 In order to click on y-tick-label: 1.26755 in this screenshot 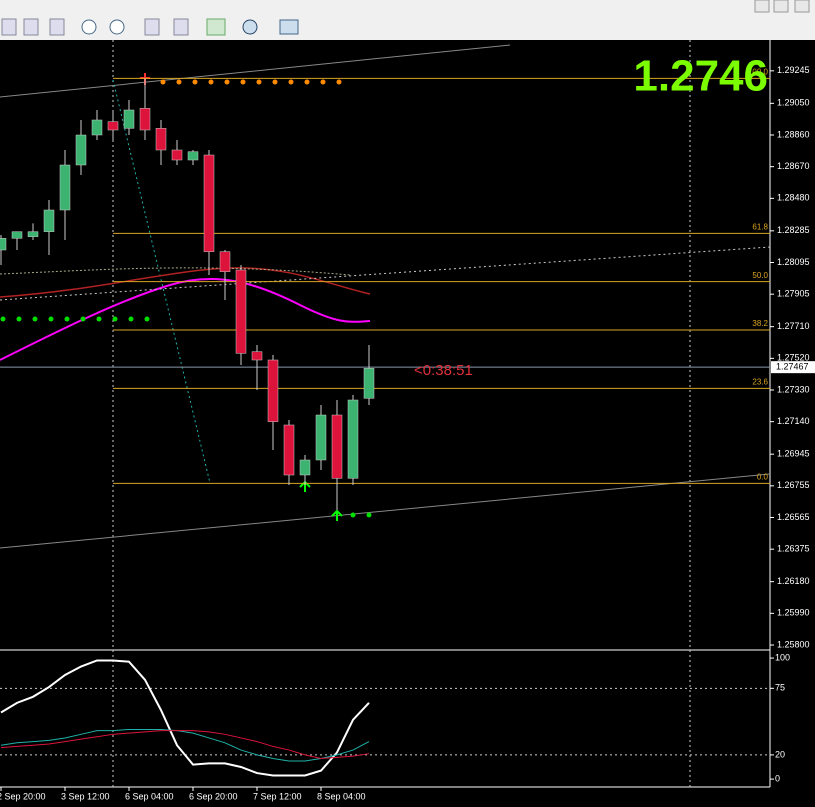, I will do `click(793, 485)`.